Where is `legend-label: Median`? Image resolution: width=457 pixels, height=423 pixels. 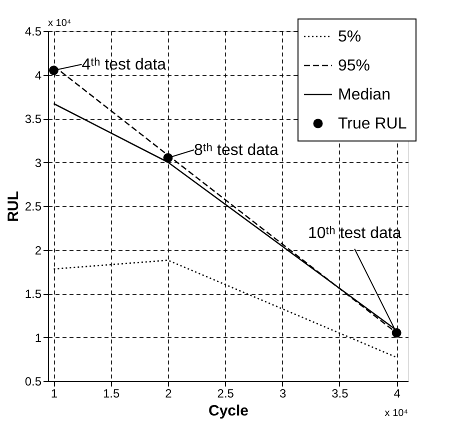 legend-label: Median is located at coordinates (364, 95).